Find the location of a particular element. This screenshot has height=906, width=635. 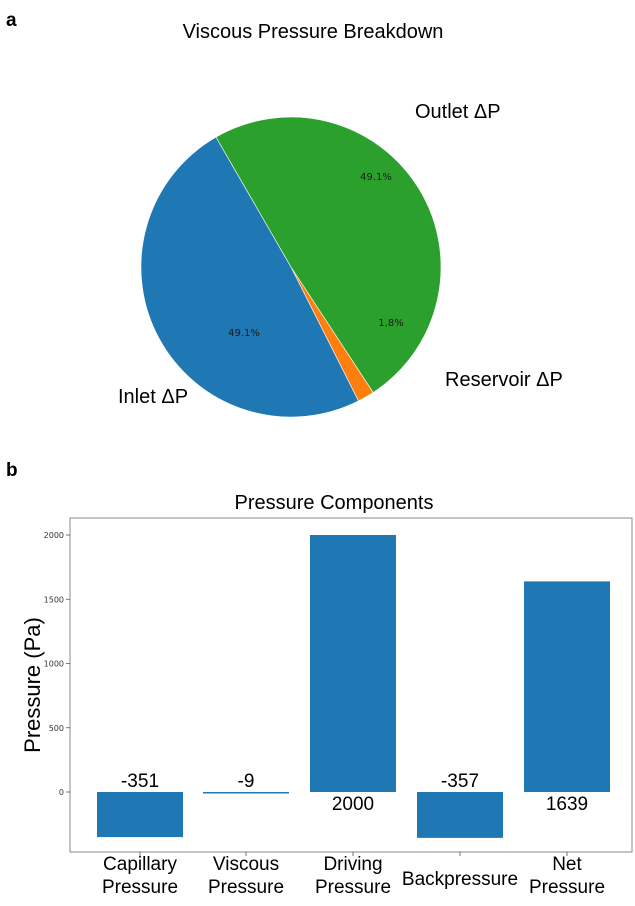

y-tick-label: 500 is located at coordinates (56, 728).